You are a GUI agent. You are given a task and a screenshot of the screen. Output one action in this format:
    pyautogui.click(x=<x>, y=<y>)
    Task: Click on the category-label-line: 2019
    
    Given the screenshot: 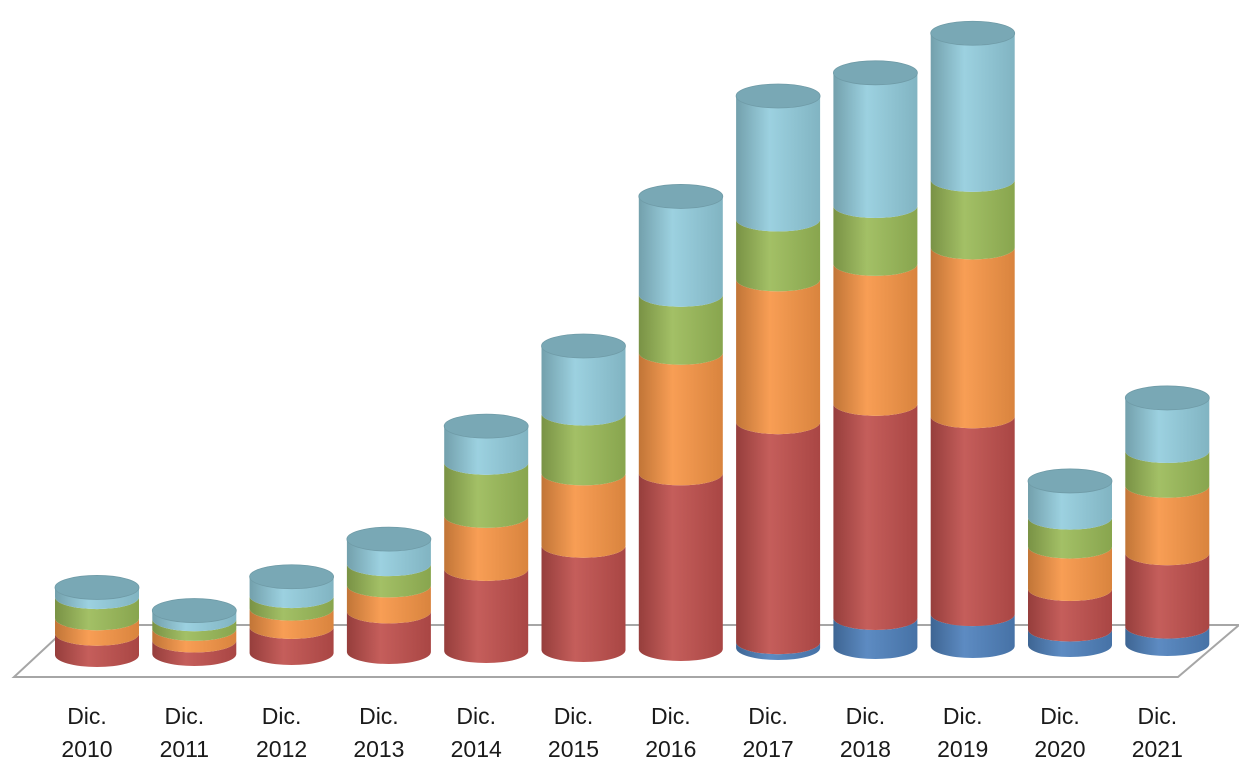 What is the action you would take?
    pyautogui.click(x=962, y=749)
    